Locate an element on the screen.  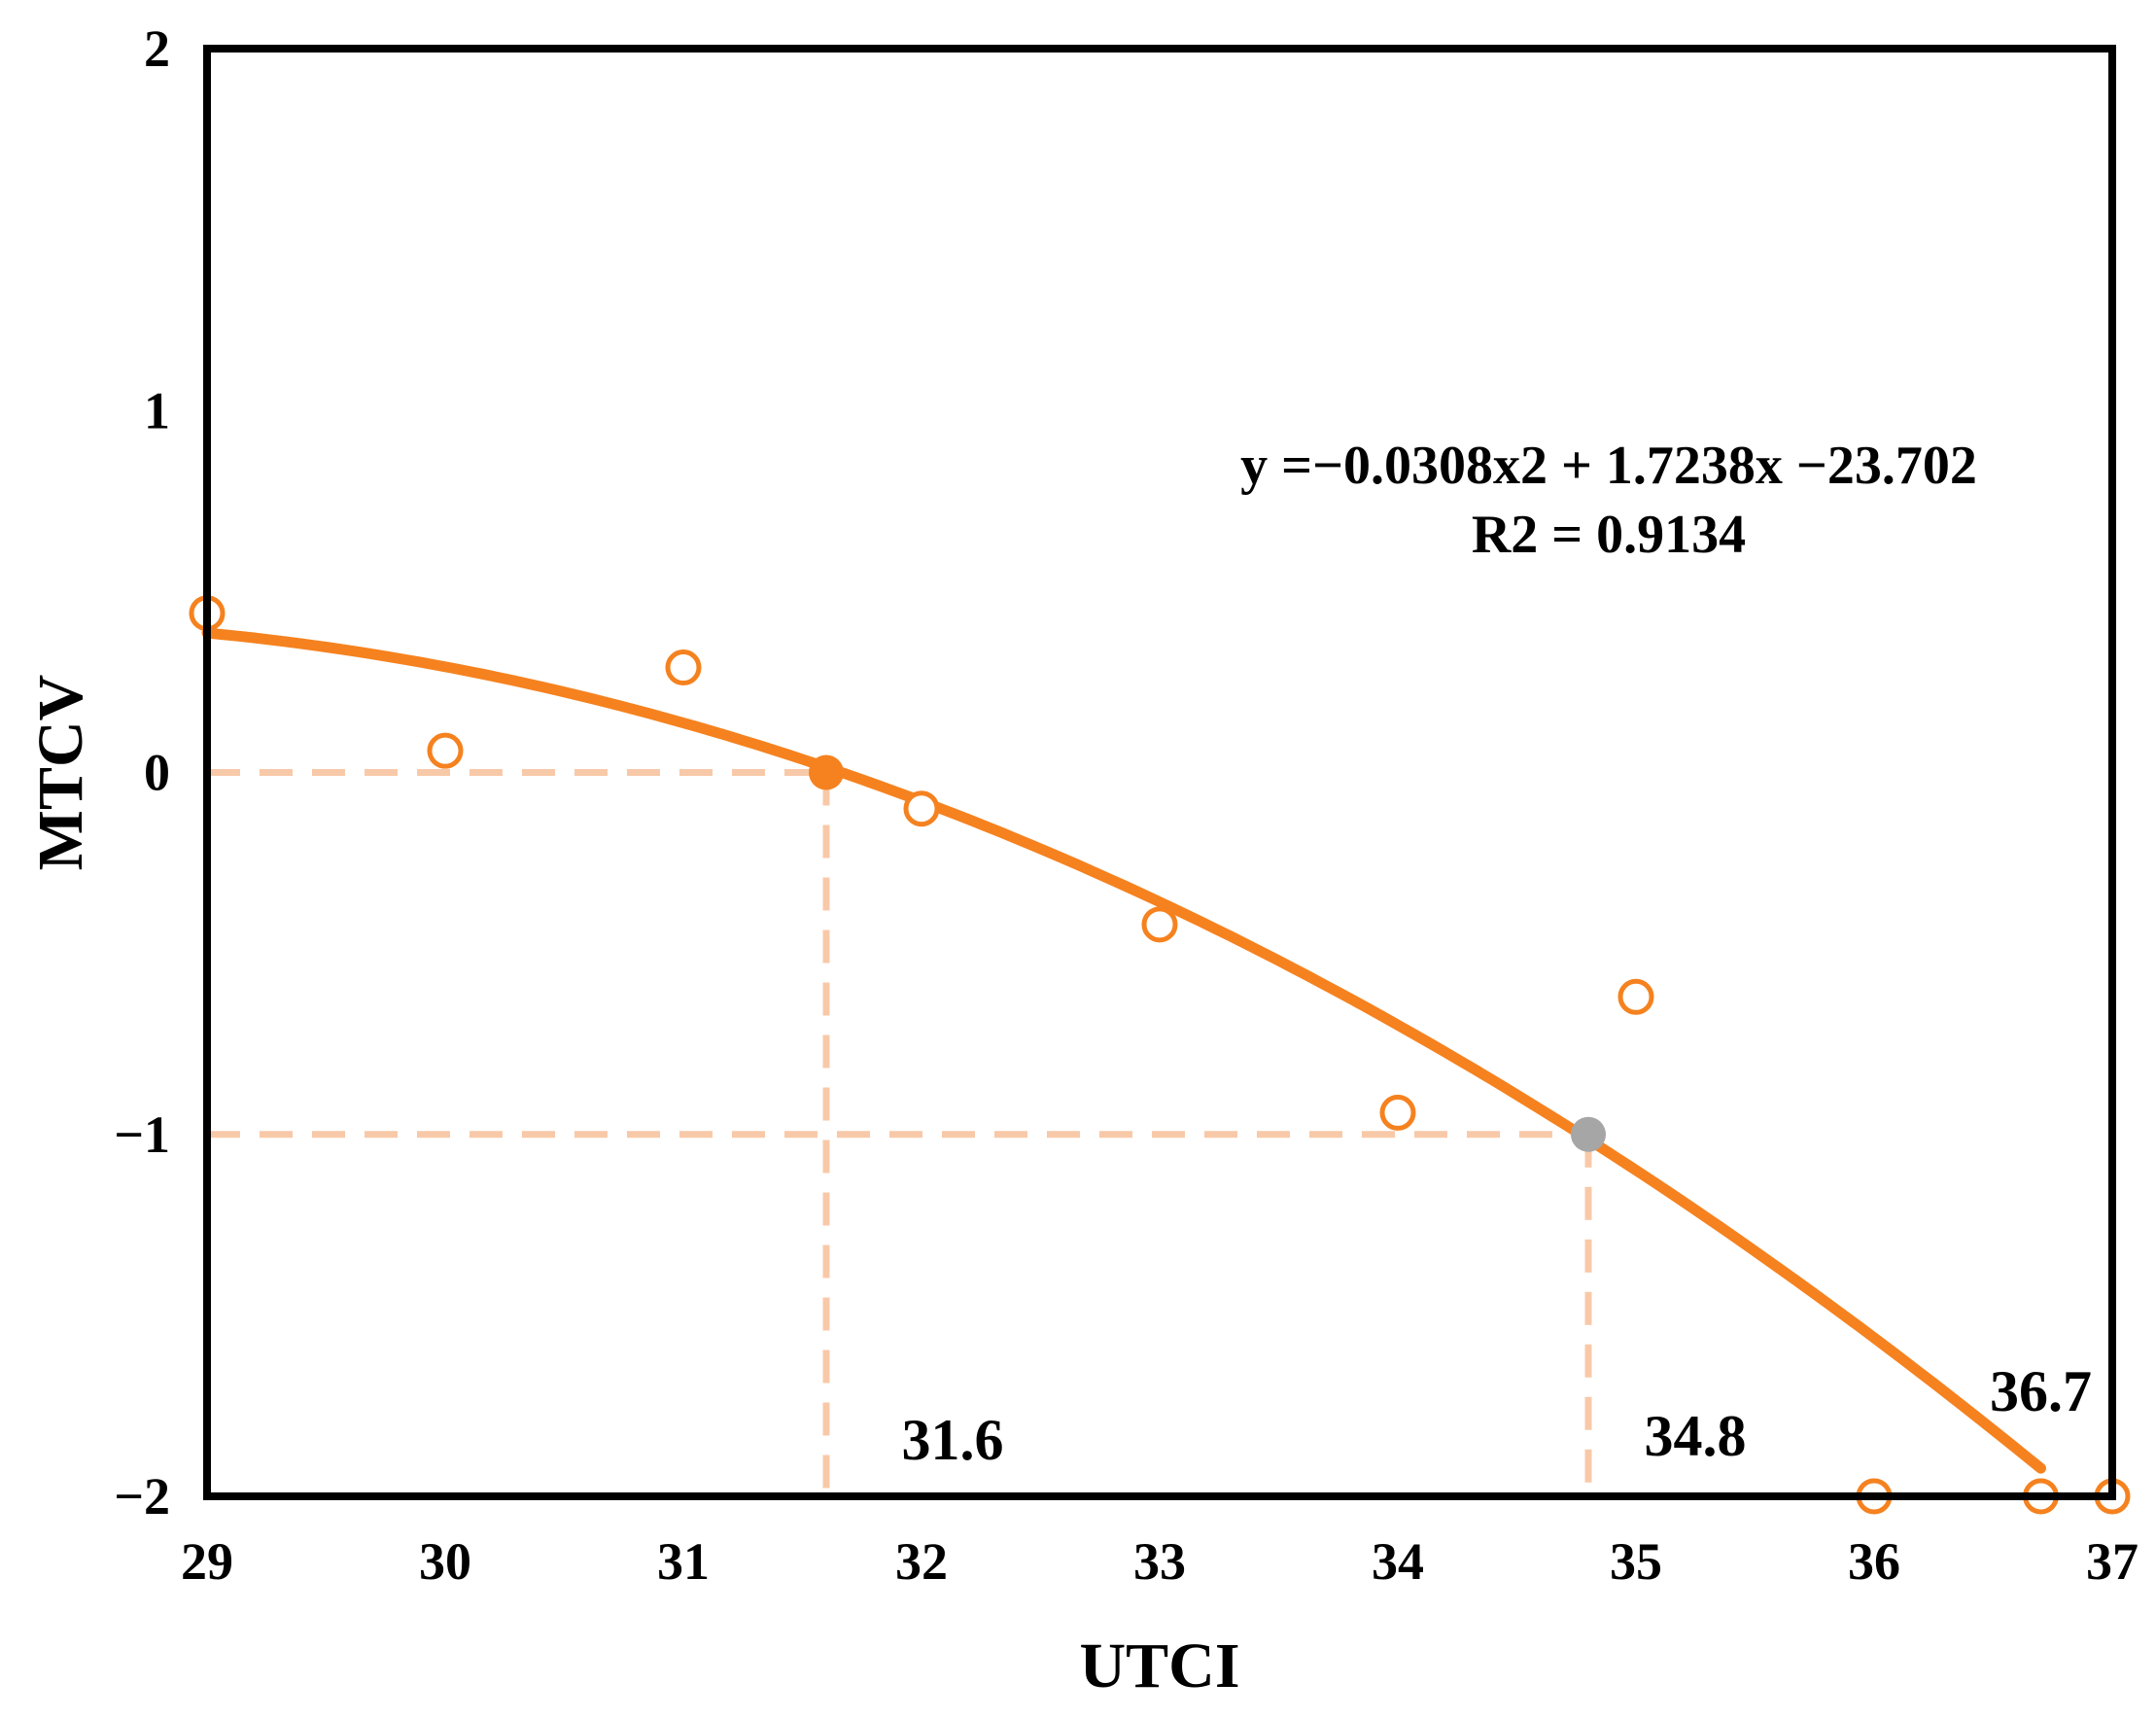
y-tick-label: −2 is located at coordinates (142, 1496).